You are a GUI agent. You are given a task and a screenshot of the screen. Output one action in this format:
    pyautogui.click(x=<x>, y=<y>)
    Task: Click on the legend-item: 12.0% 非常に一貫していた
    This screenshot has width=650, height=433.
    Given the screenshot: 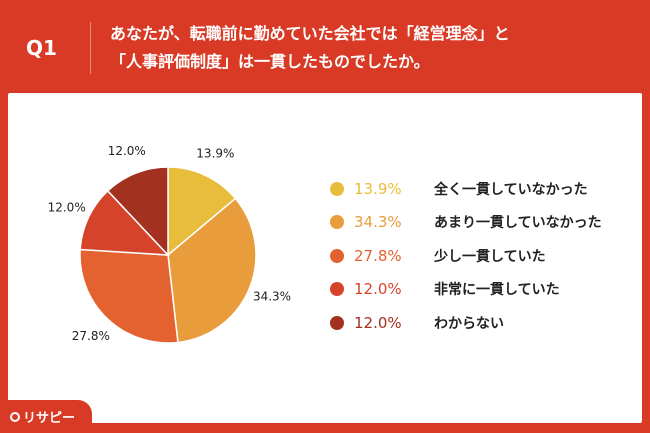 What is the action you would take?
    pyautogui.click(x=466, y=290)
    